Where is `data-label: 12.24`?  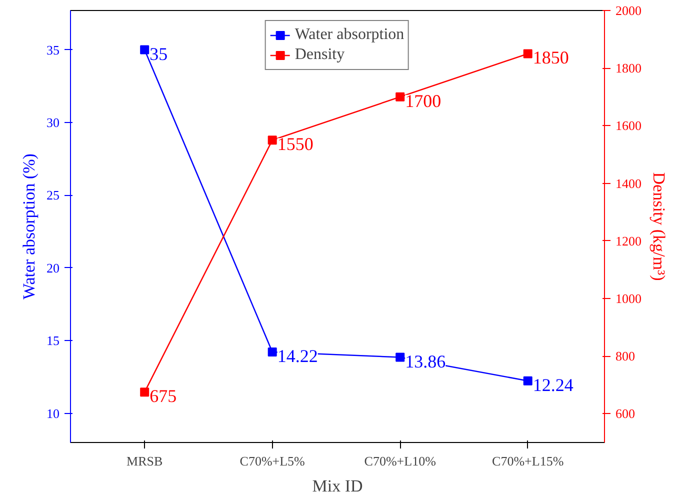
data-label: 12.24 is located at coordinates (553, 384).